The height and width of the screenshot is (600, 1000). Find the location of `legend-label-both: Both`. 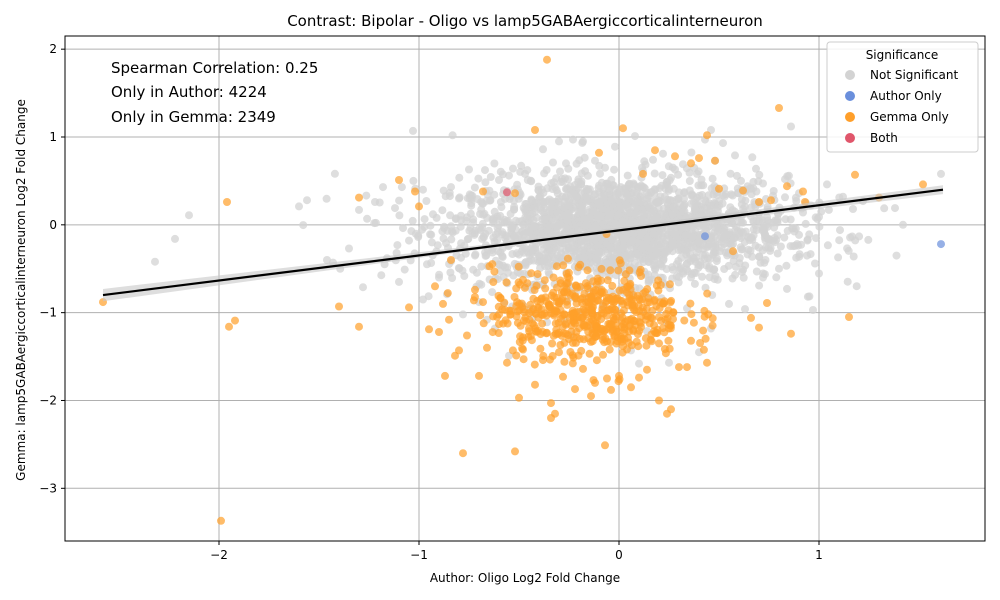

legend-label-both: Both is located at coordinates (884, 138).